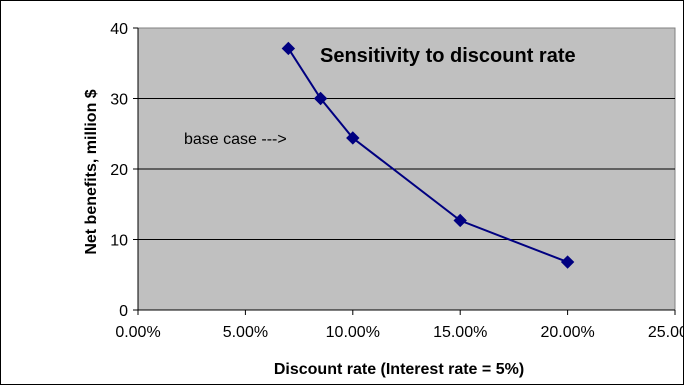 The image size is (684, 385). I want to click on y-tick-label: 20, so click(119, 170).